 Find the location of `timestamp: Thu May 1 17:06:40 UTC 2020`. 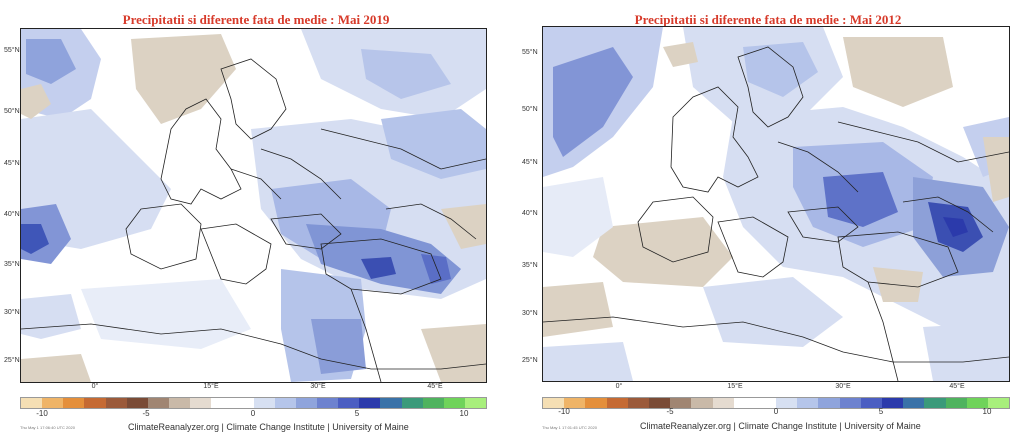

timestamp: Thu May 1 17:06:40 UTC 2020 is located at coordinates (47, 427).